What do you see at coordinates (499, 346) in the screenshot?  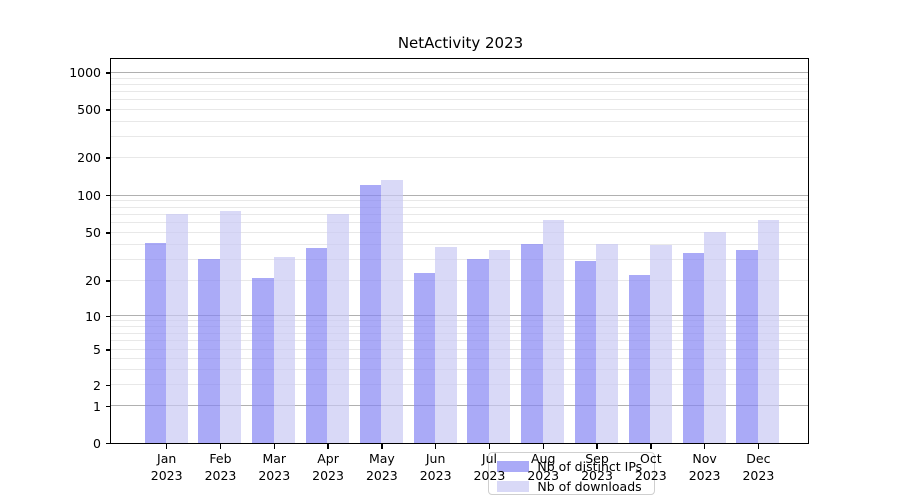 I see `bar-downloads-jul` at bounding box center [499, 346].